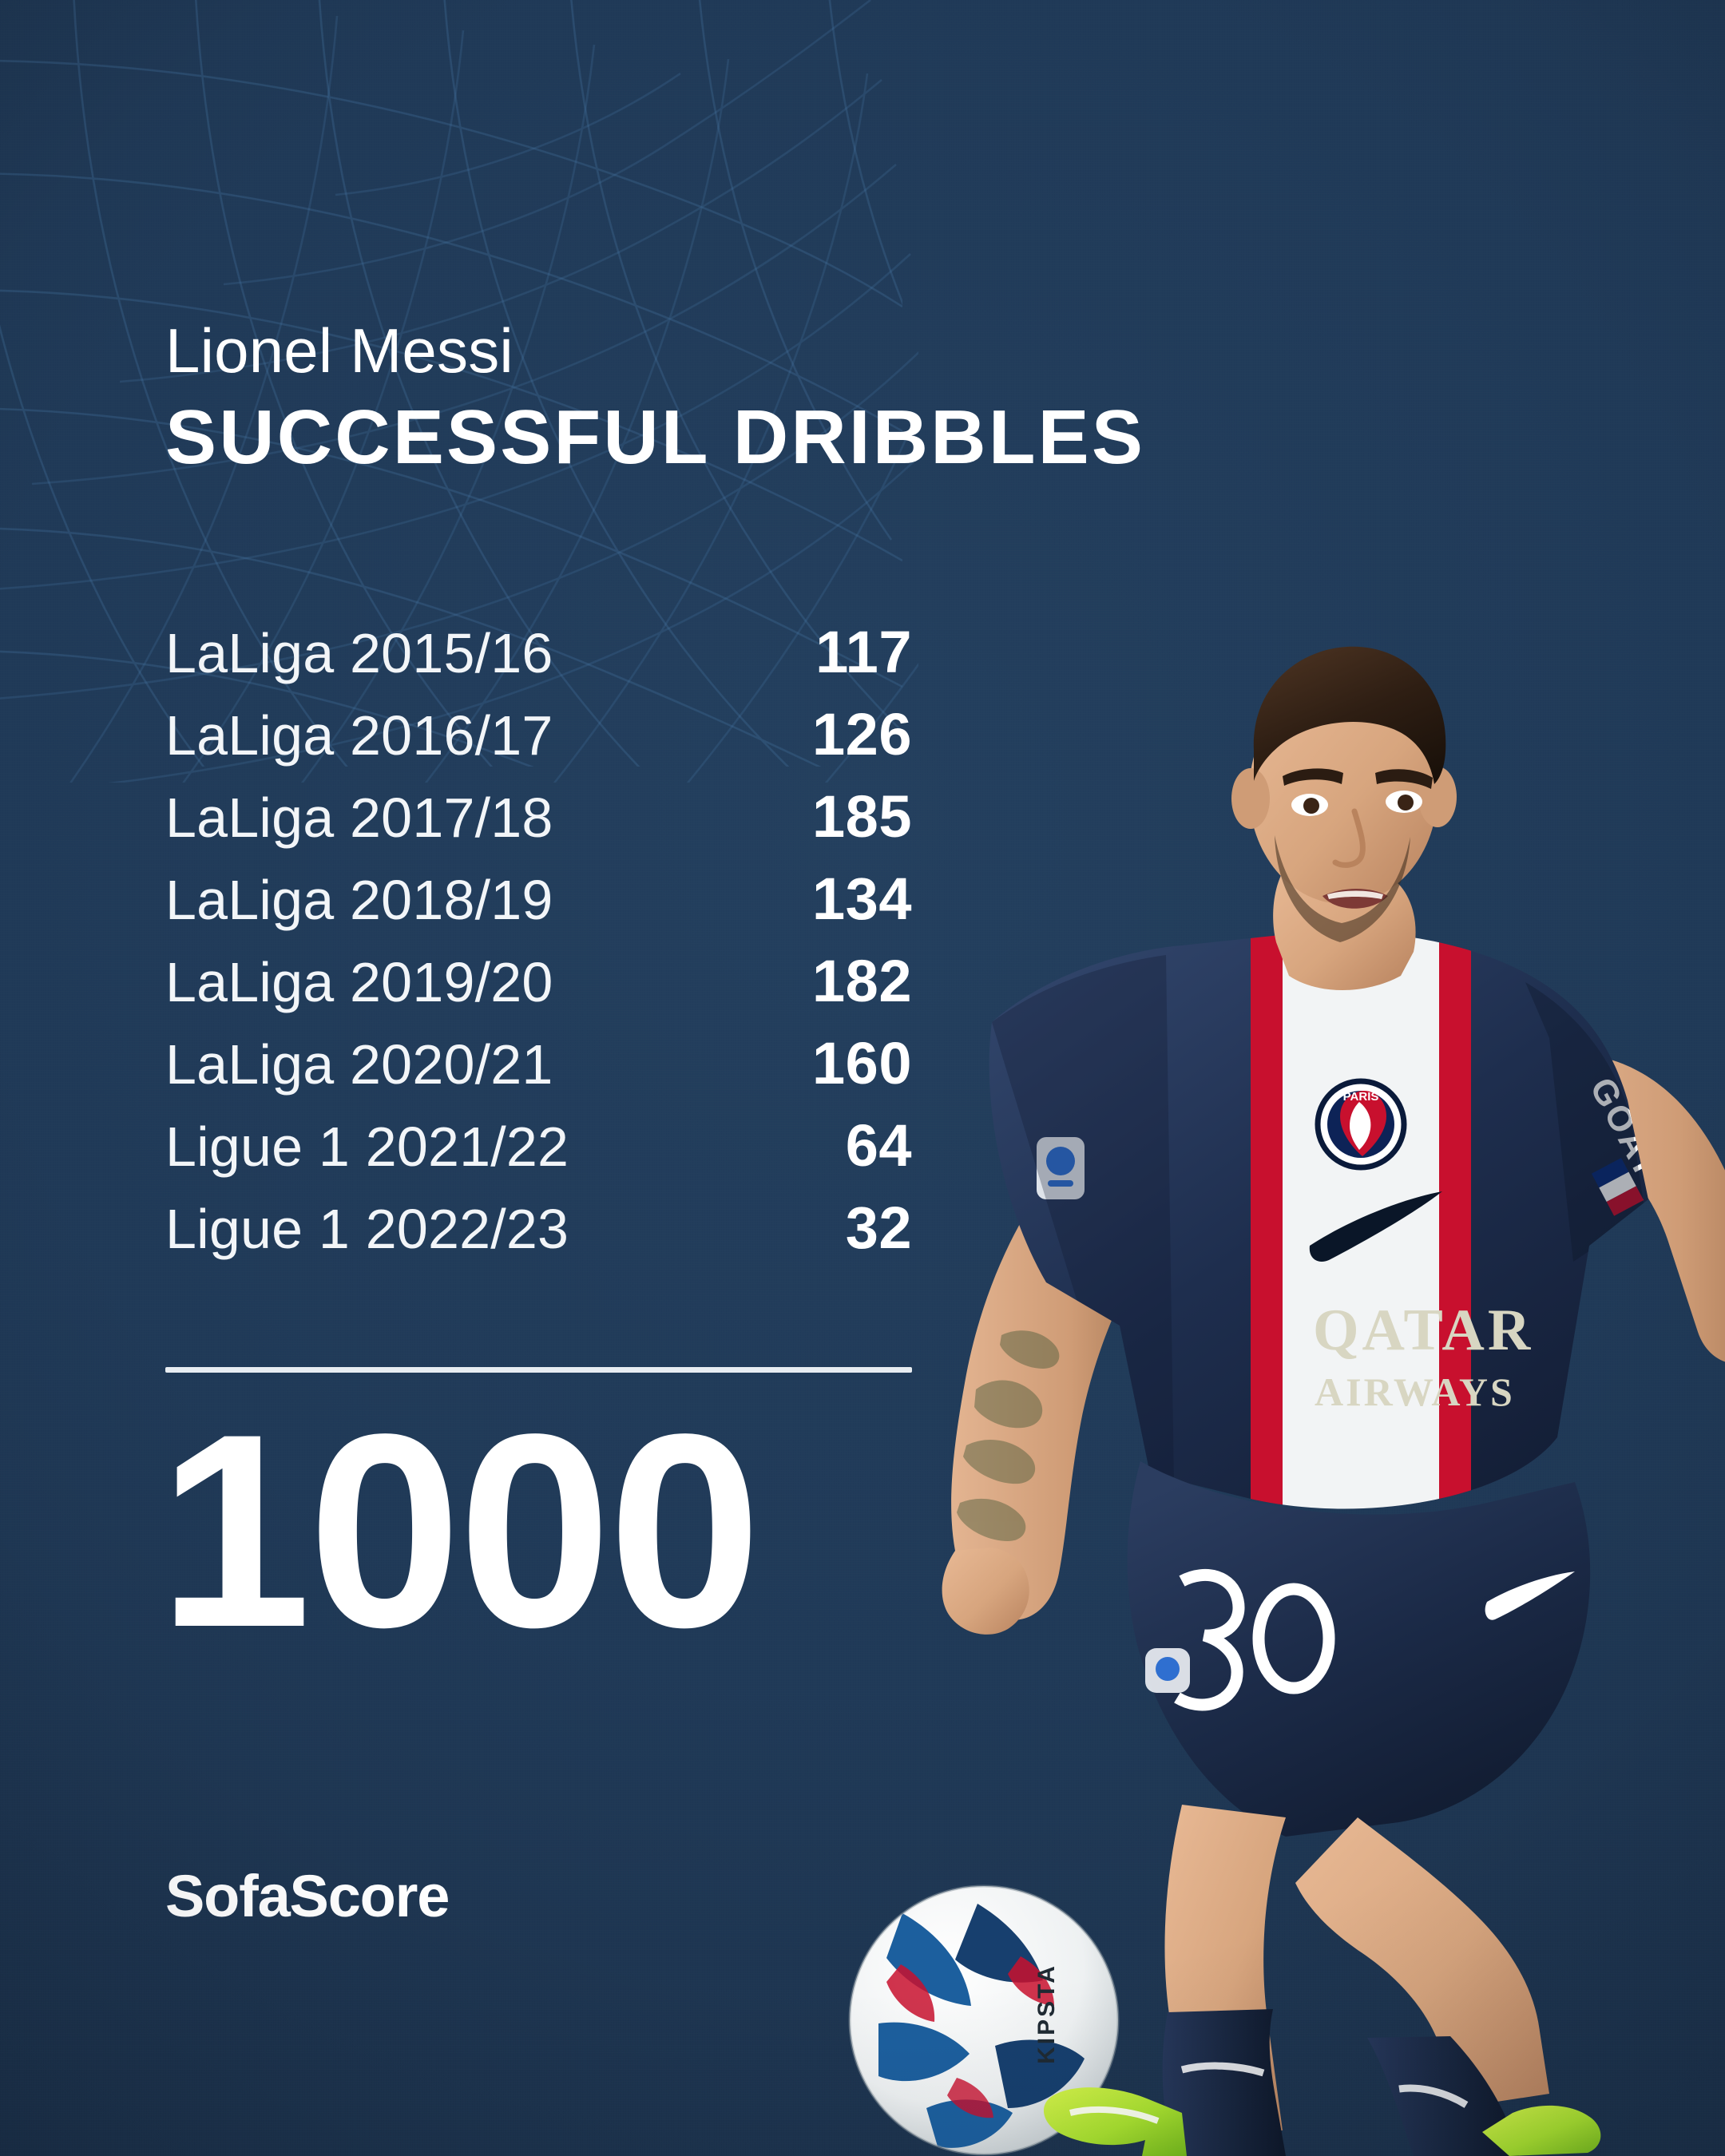  I want to click on total-divider, so click(539, 1370).